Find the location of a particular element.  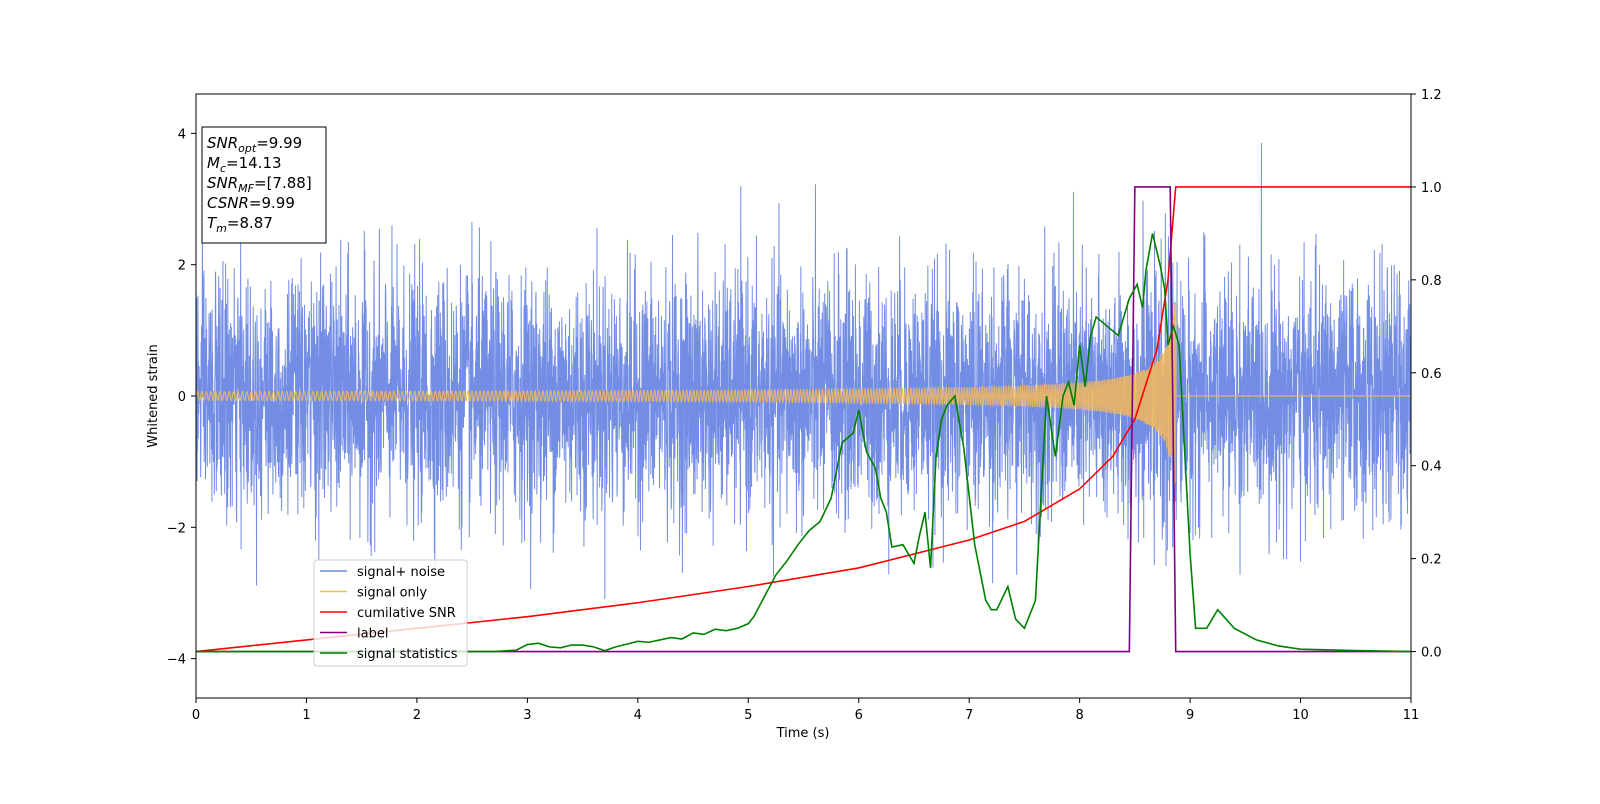

y-axis-label: Whitened strain is located at coordinates (153, 395).